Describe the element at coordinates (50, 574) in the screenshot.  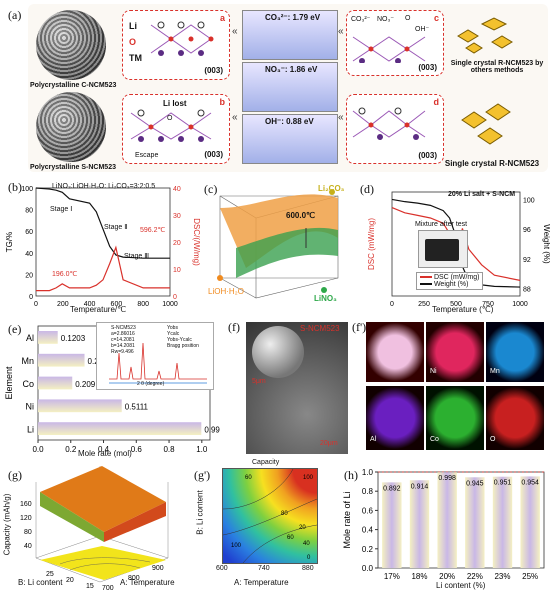
I see `chart-g-ytick-2: 25` at that location.